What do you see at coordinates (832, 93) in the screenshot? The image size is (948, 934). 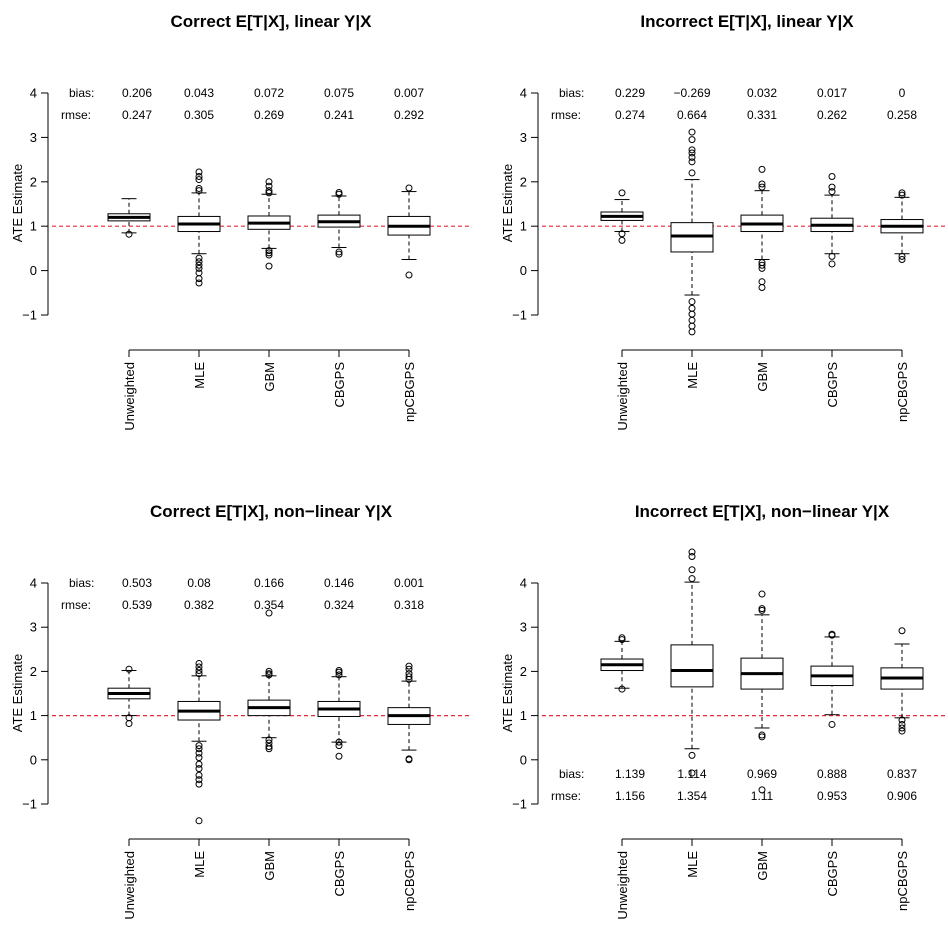 I see `bias-value: 0.017` at bounding box center [832, 93].